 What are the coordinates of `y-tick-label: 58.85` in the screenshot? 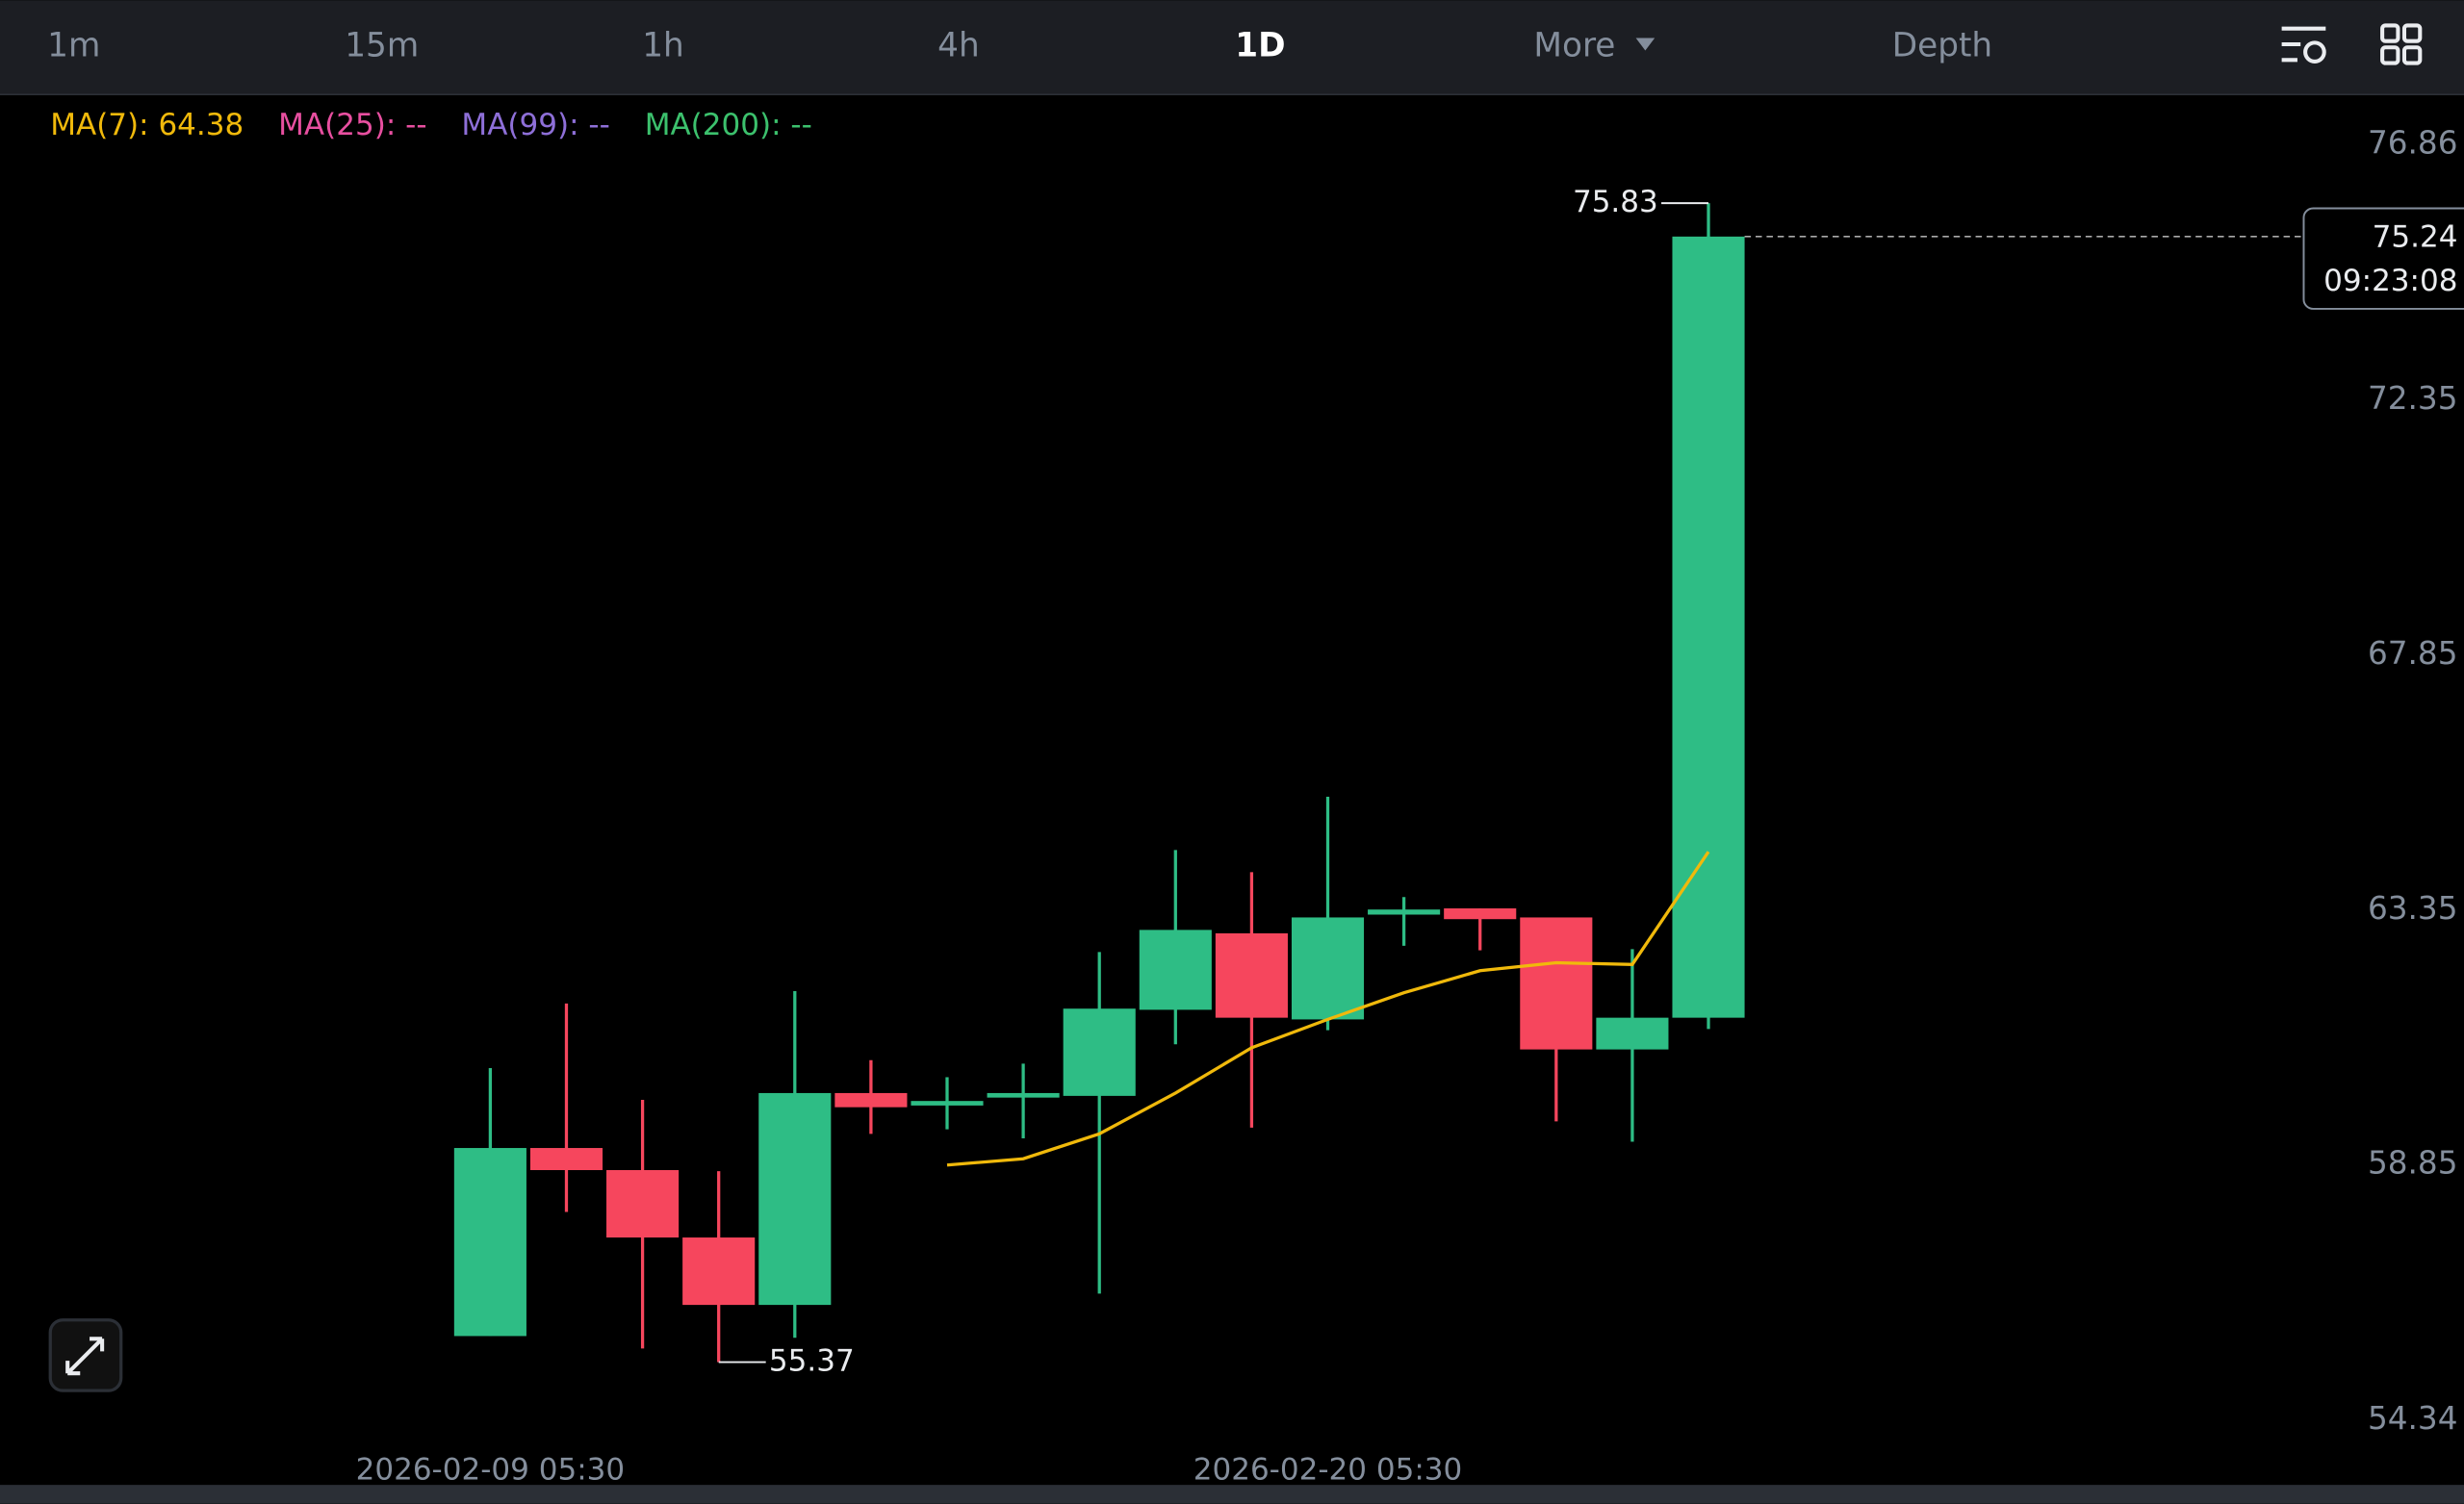 It's located at (2412, 1163).